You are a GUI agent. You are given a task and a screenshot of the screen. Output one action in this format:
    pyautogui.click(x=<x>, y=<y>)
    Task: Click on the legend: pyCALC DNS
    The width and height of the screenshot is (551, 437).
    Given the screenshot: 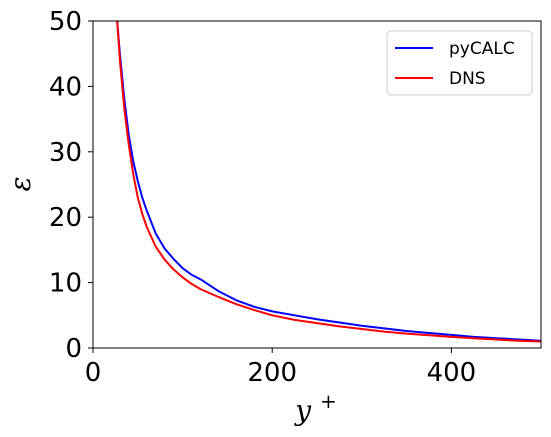 What is the action you would take?
    pyautogui.click(x=459, y=63)
    